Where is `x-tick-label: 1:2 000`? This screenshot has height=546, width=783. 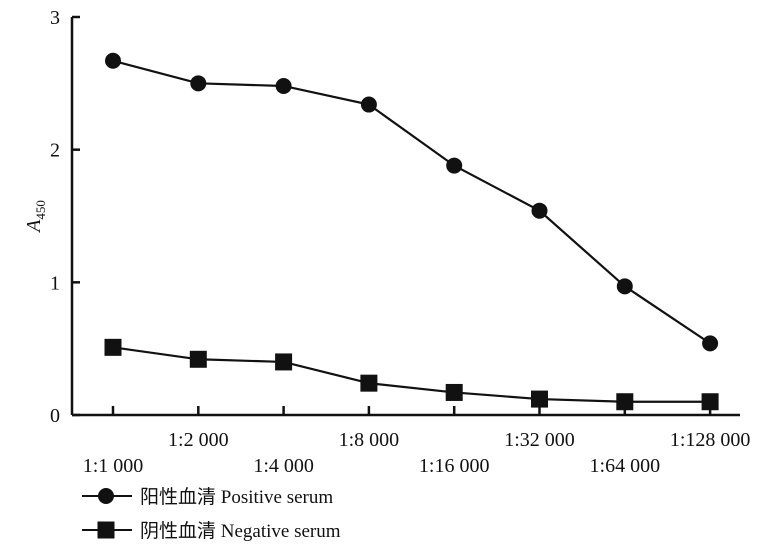 x-tick-label: 1:2 000 is located at coordinates (198, 440).